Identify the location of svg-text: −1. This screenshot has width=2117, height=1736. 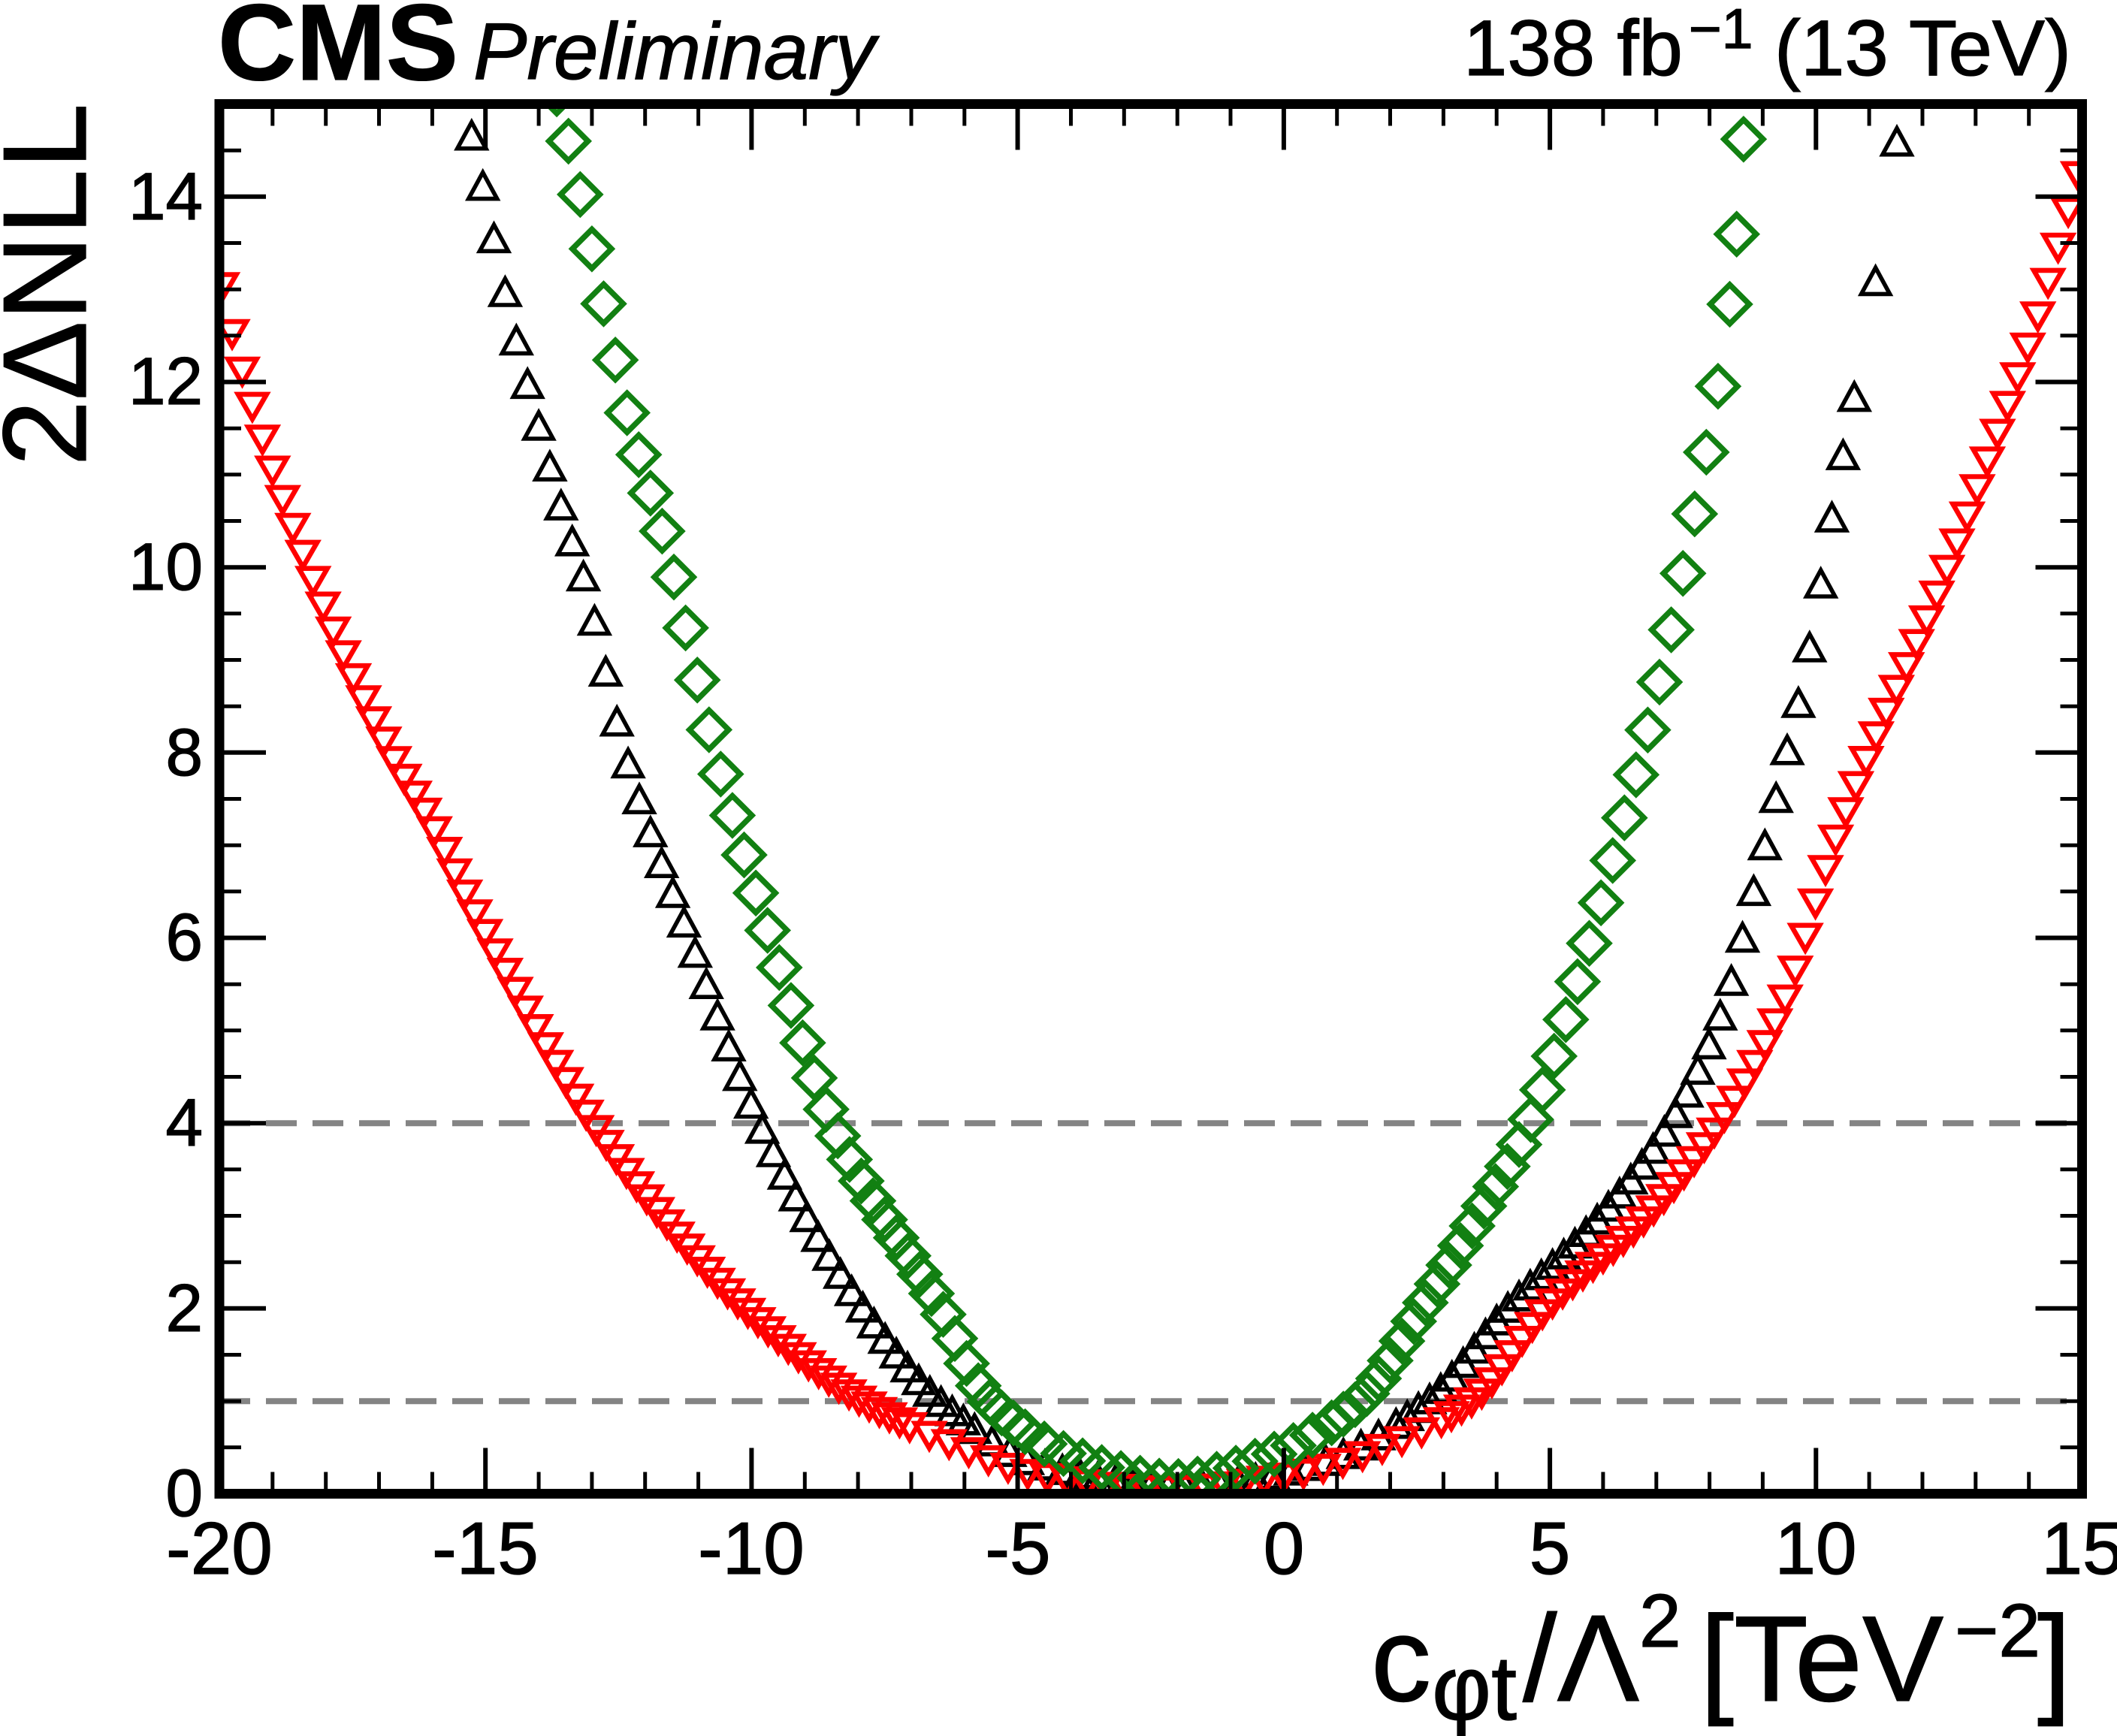
(1721, 30).